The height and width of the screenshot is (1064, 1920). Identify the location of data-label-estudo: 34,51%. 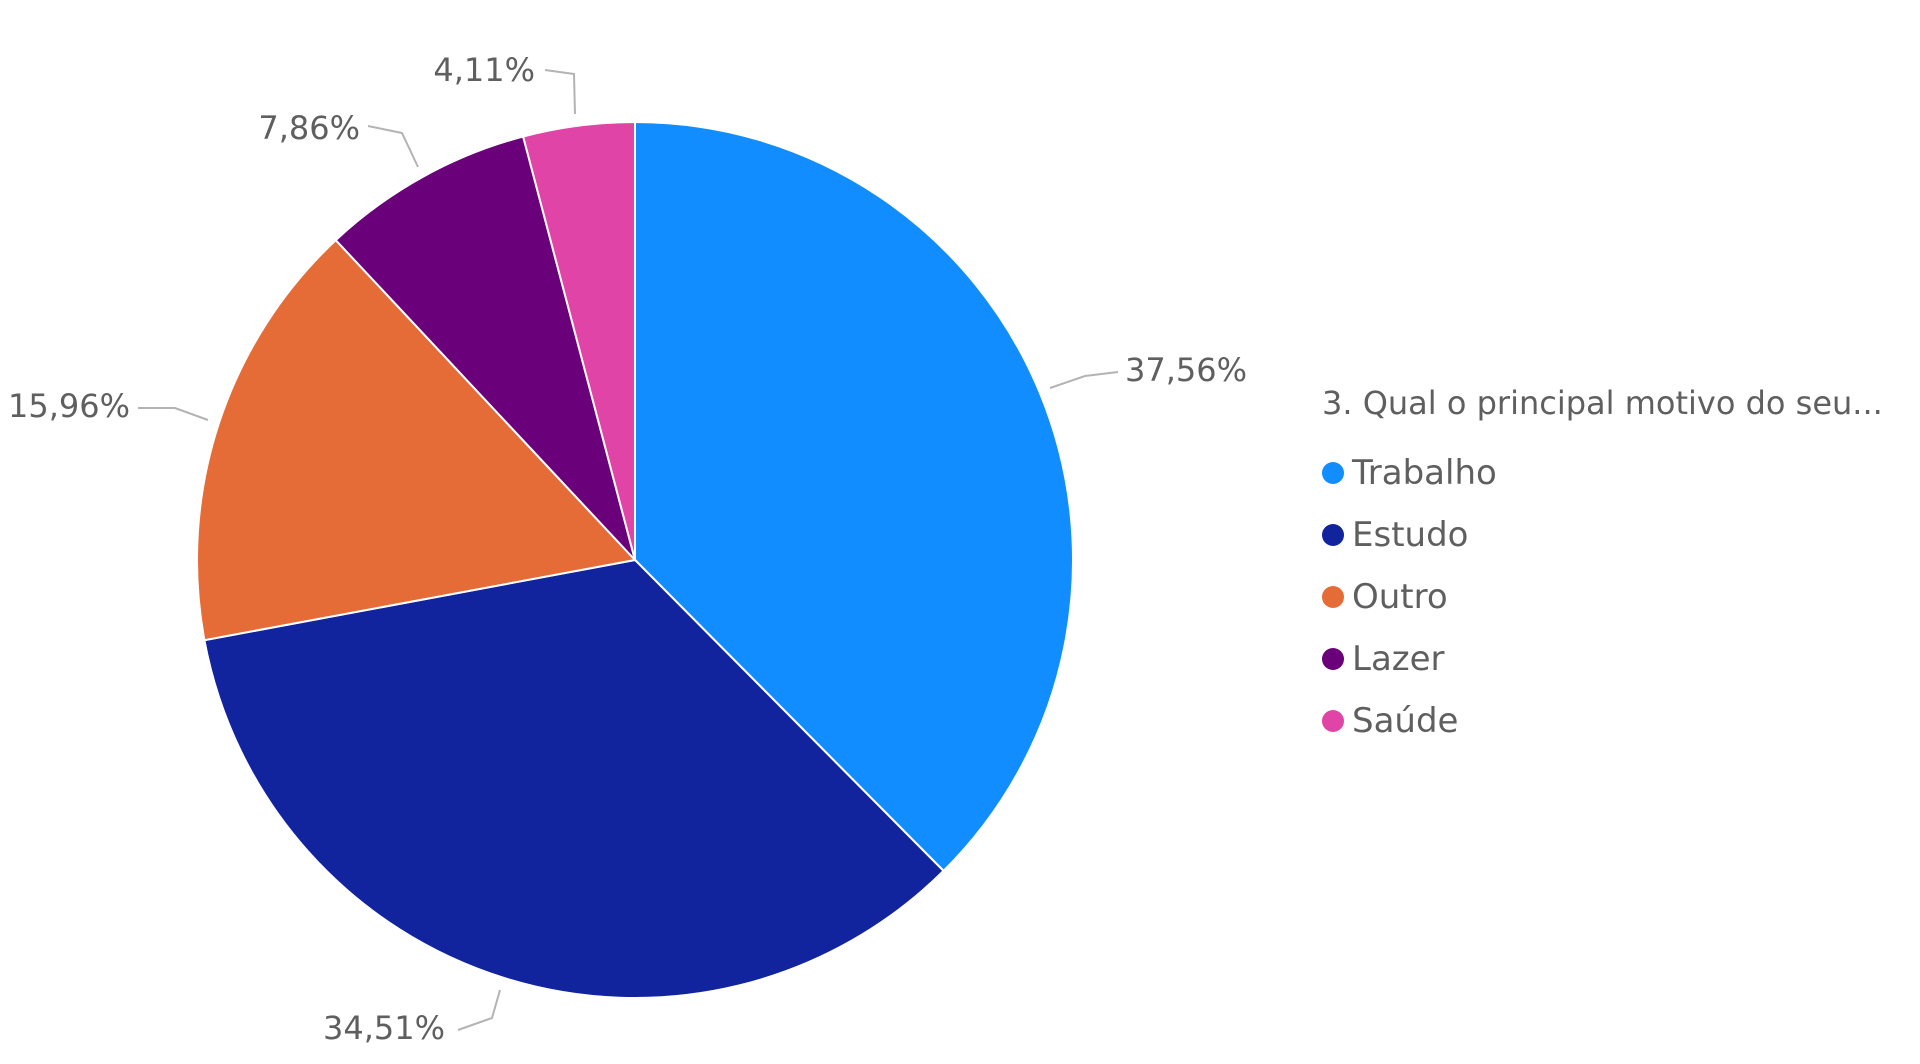
(384, 1028).